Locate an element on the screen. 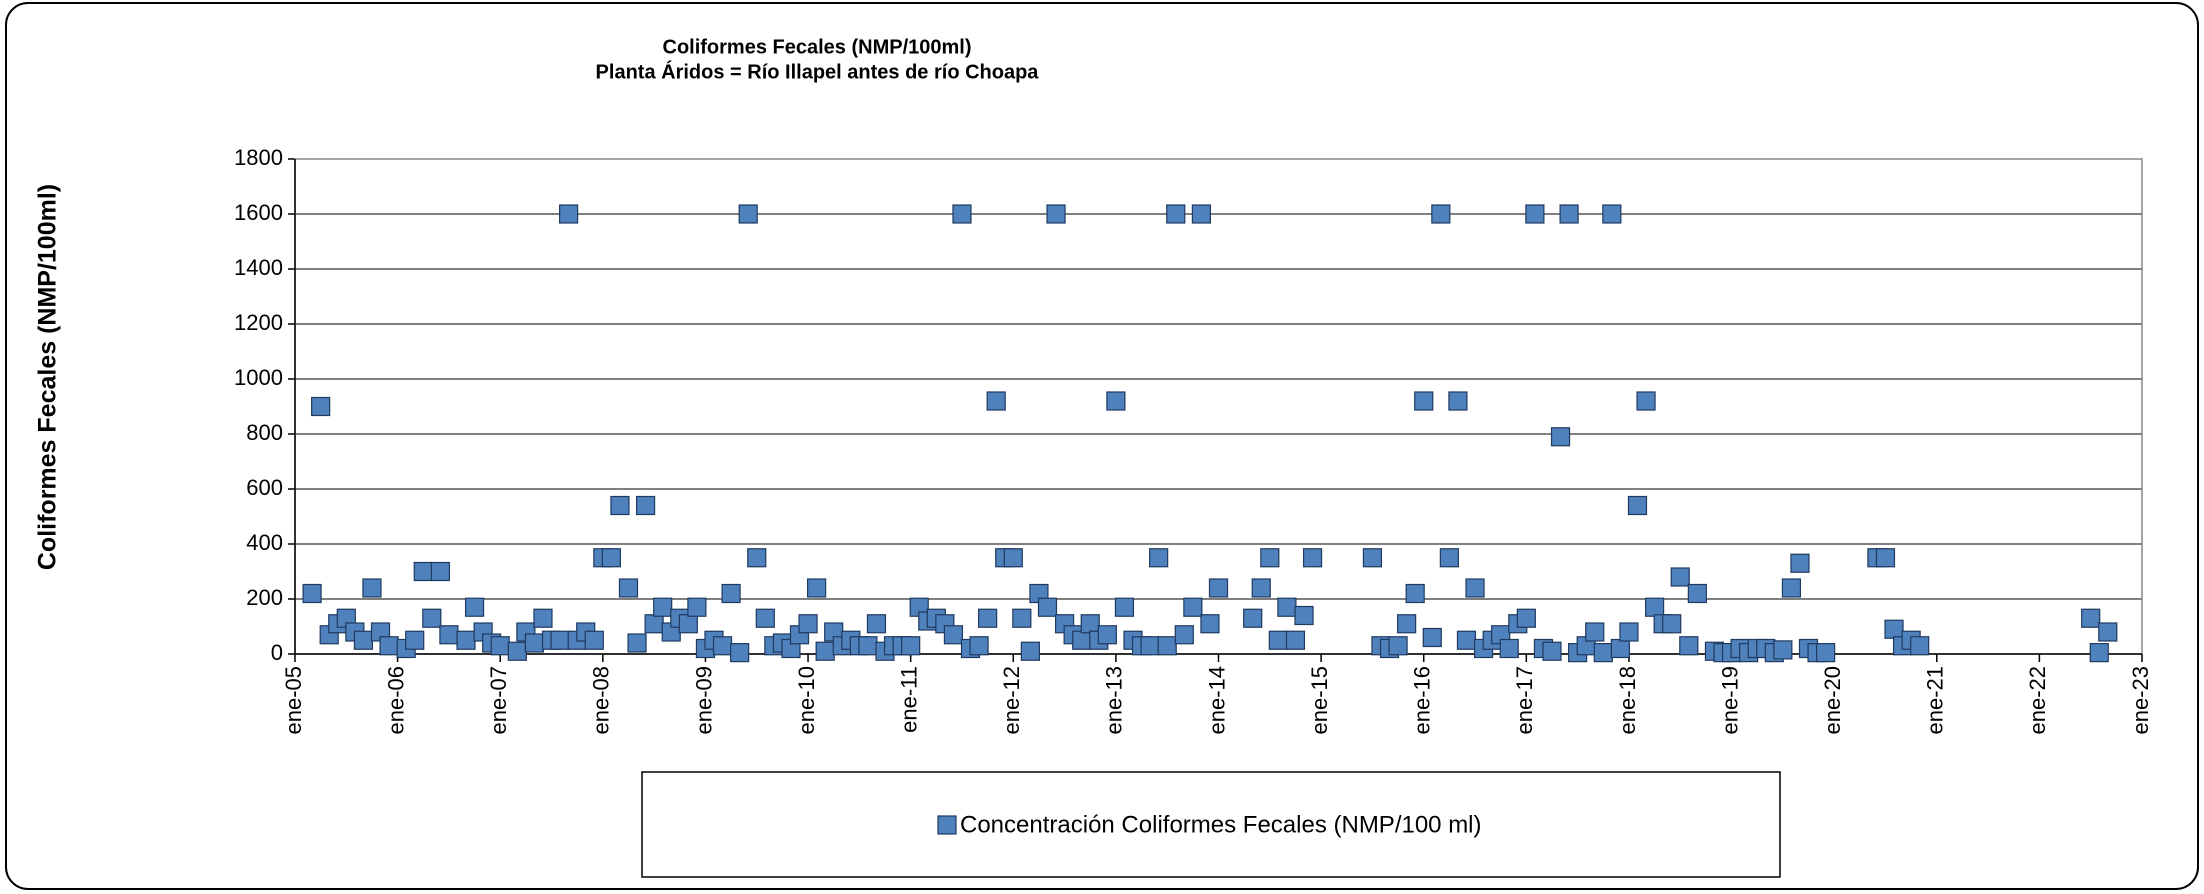 The height and width of the screenshot is (894, 2204). x-tick-label: ene-18 is located at coordinates (1627, 700).